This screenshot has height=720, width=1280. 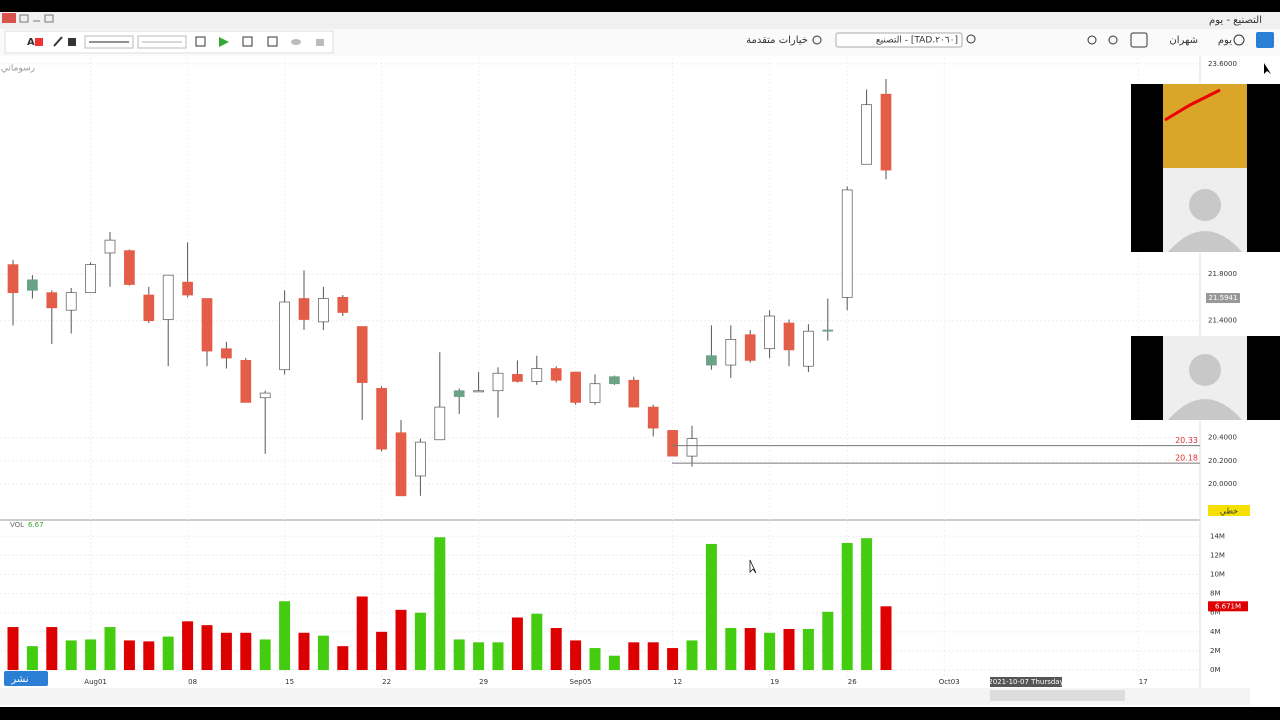 I want to click on maximize-button, so click(x=49, y=18).